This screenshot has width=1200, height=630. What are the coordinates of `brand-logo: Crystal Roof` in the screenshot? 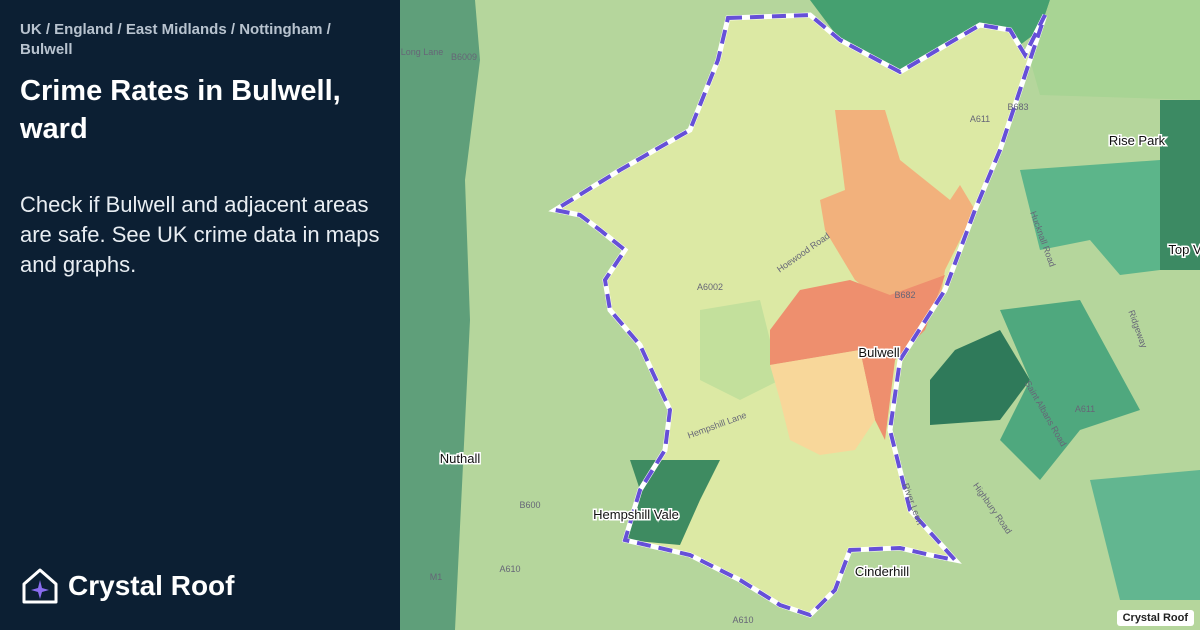 It's located at (127, 586).